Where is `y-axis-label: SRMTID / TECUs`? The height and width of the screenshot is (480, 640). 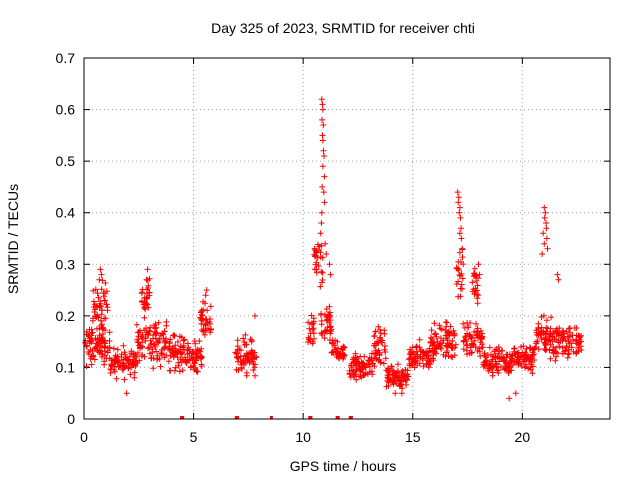 y-axis-label: SRMTID / TECUs is located at coordinates (13, 239).